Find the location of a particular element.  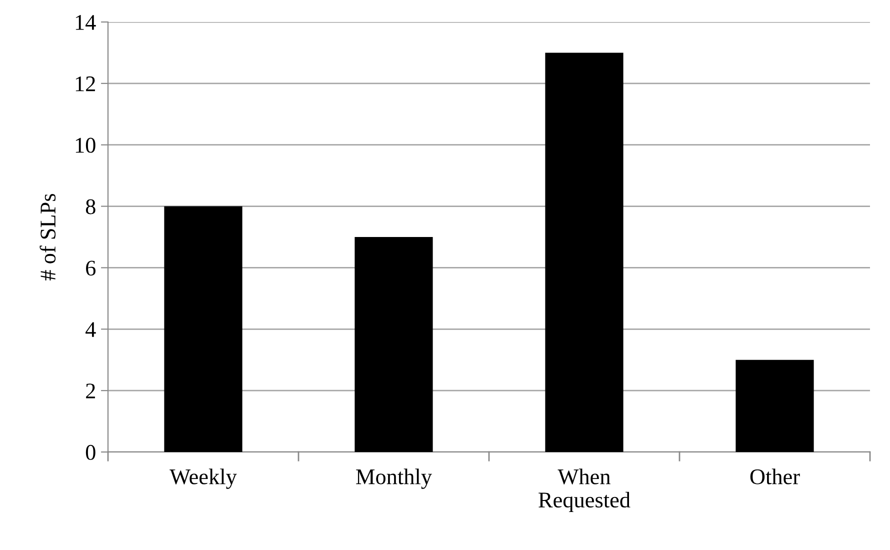

x-tick-label: When Requested is located at coordinates (584, 490).